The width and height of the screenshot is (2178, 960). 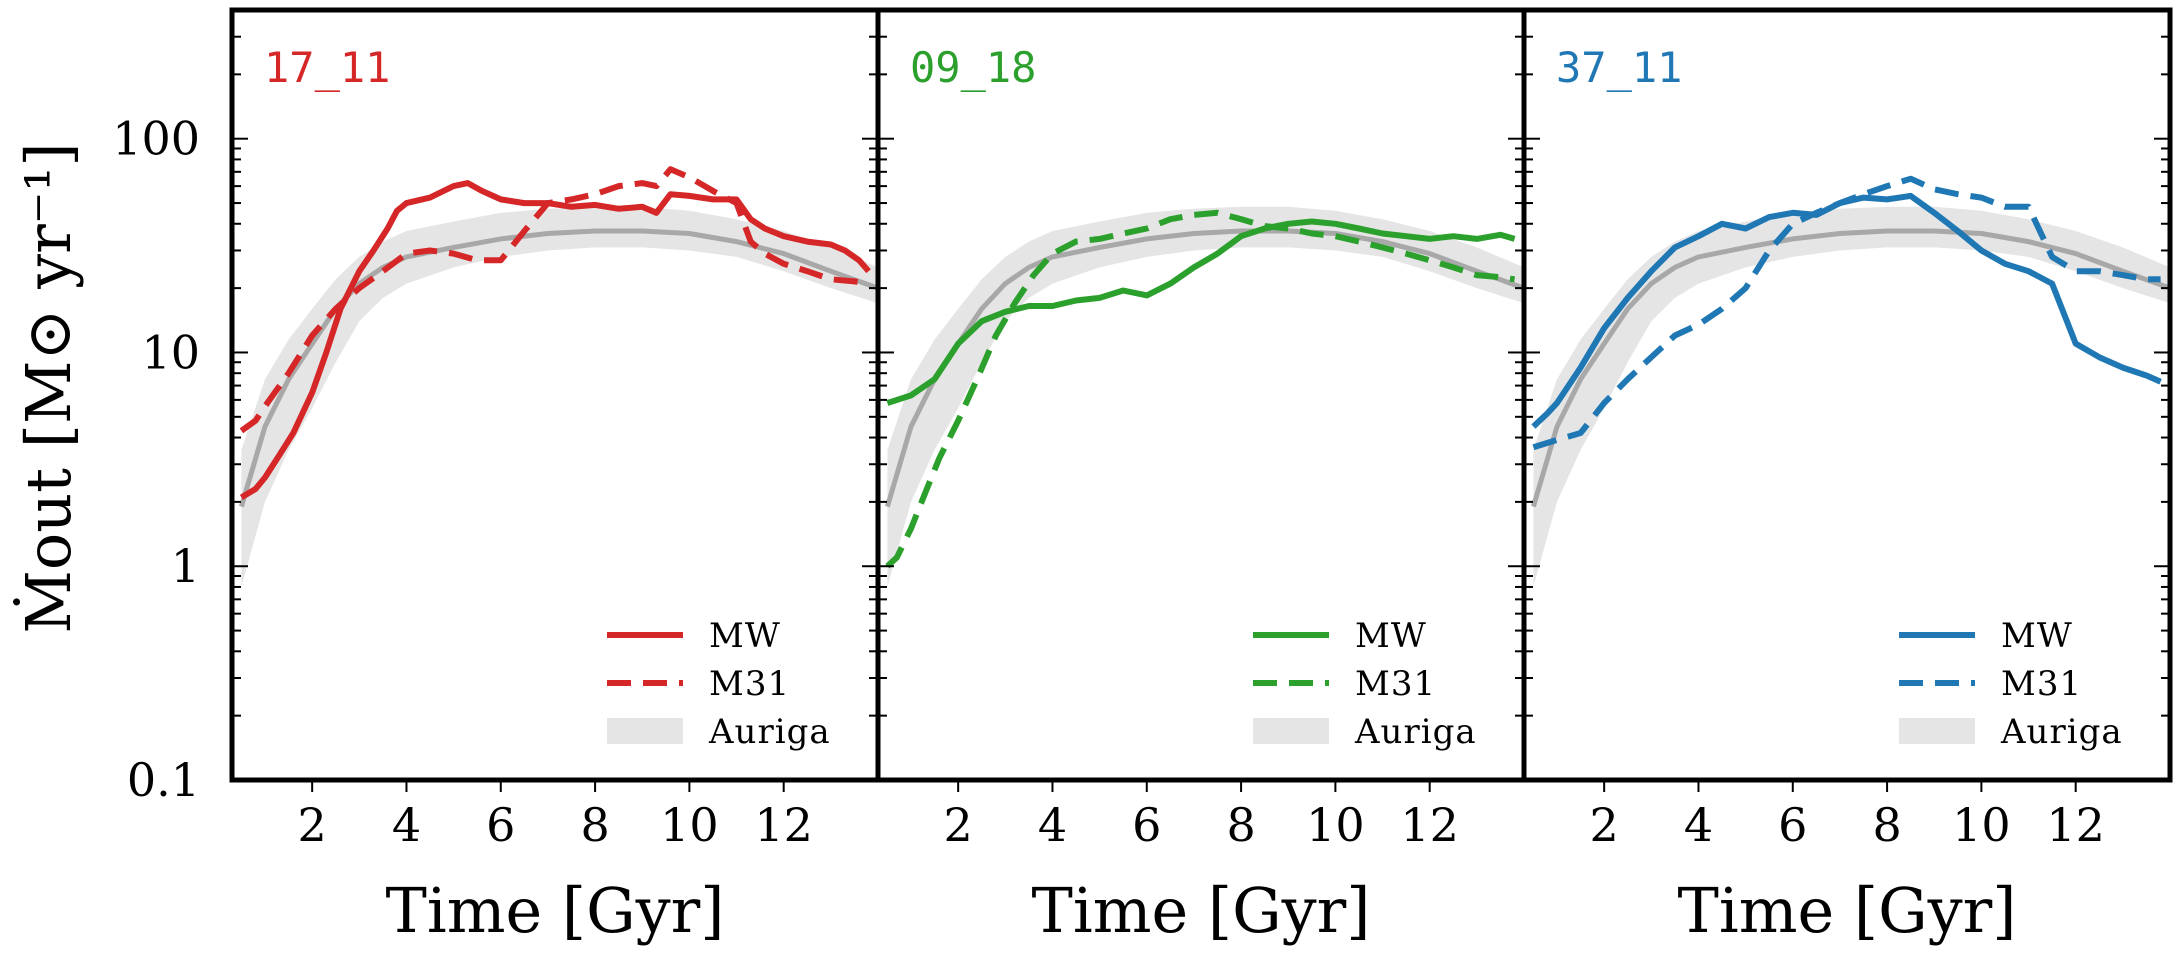 I want to click on y-tick-label: 10, so click(x=170, y=352).